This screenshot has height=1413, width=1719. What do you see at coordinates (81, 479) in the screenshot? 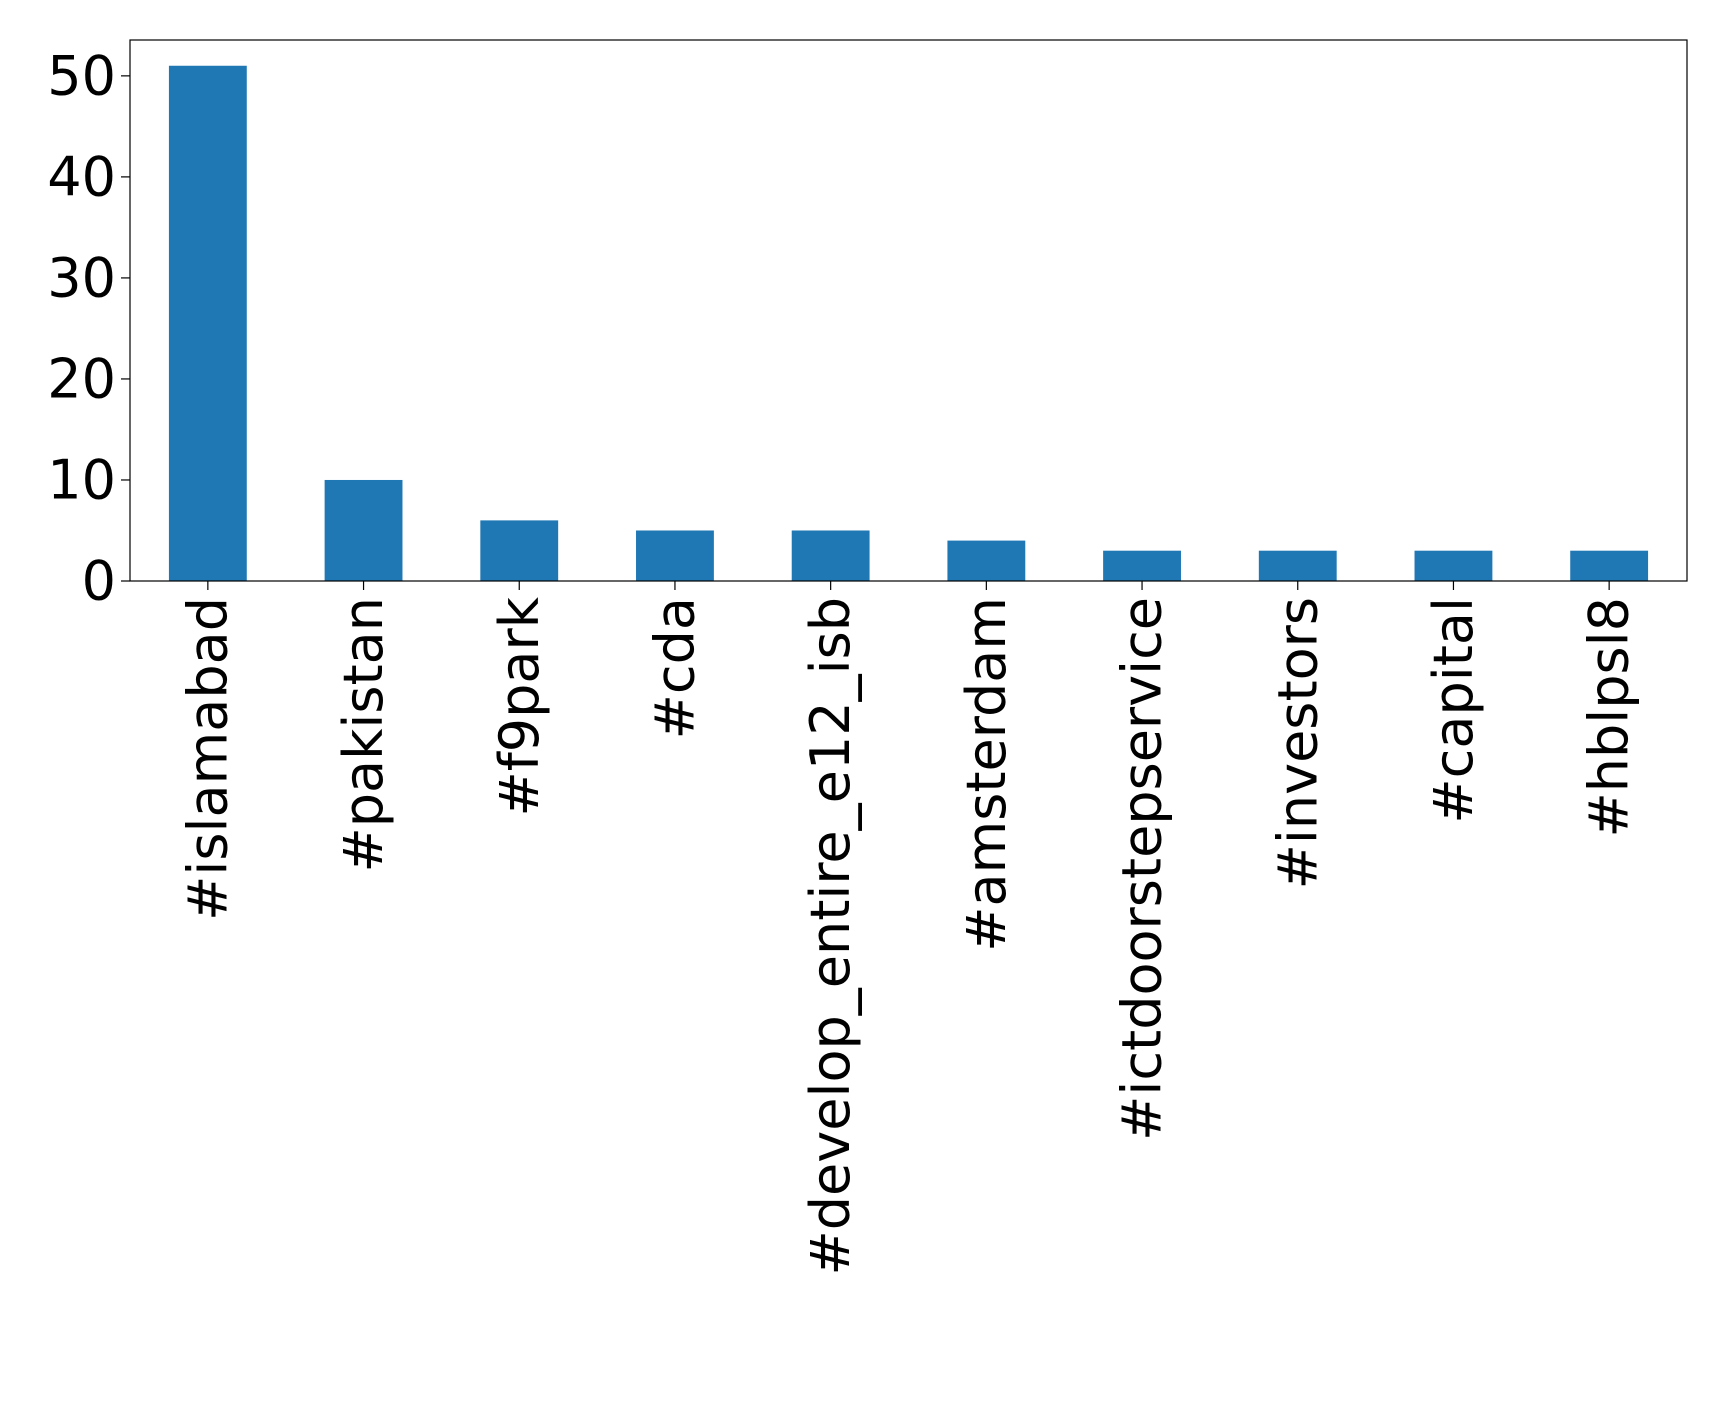
I see `y-tick-label: 10` at bounding box center [81, 479].